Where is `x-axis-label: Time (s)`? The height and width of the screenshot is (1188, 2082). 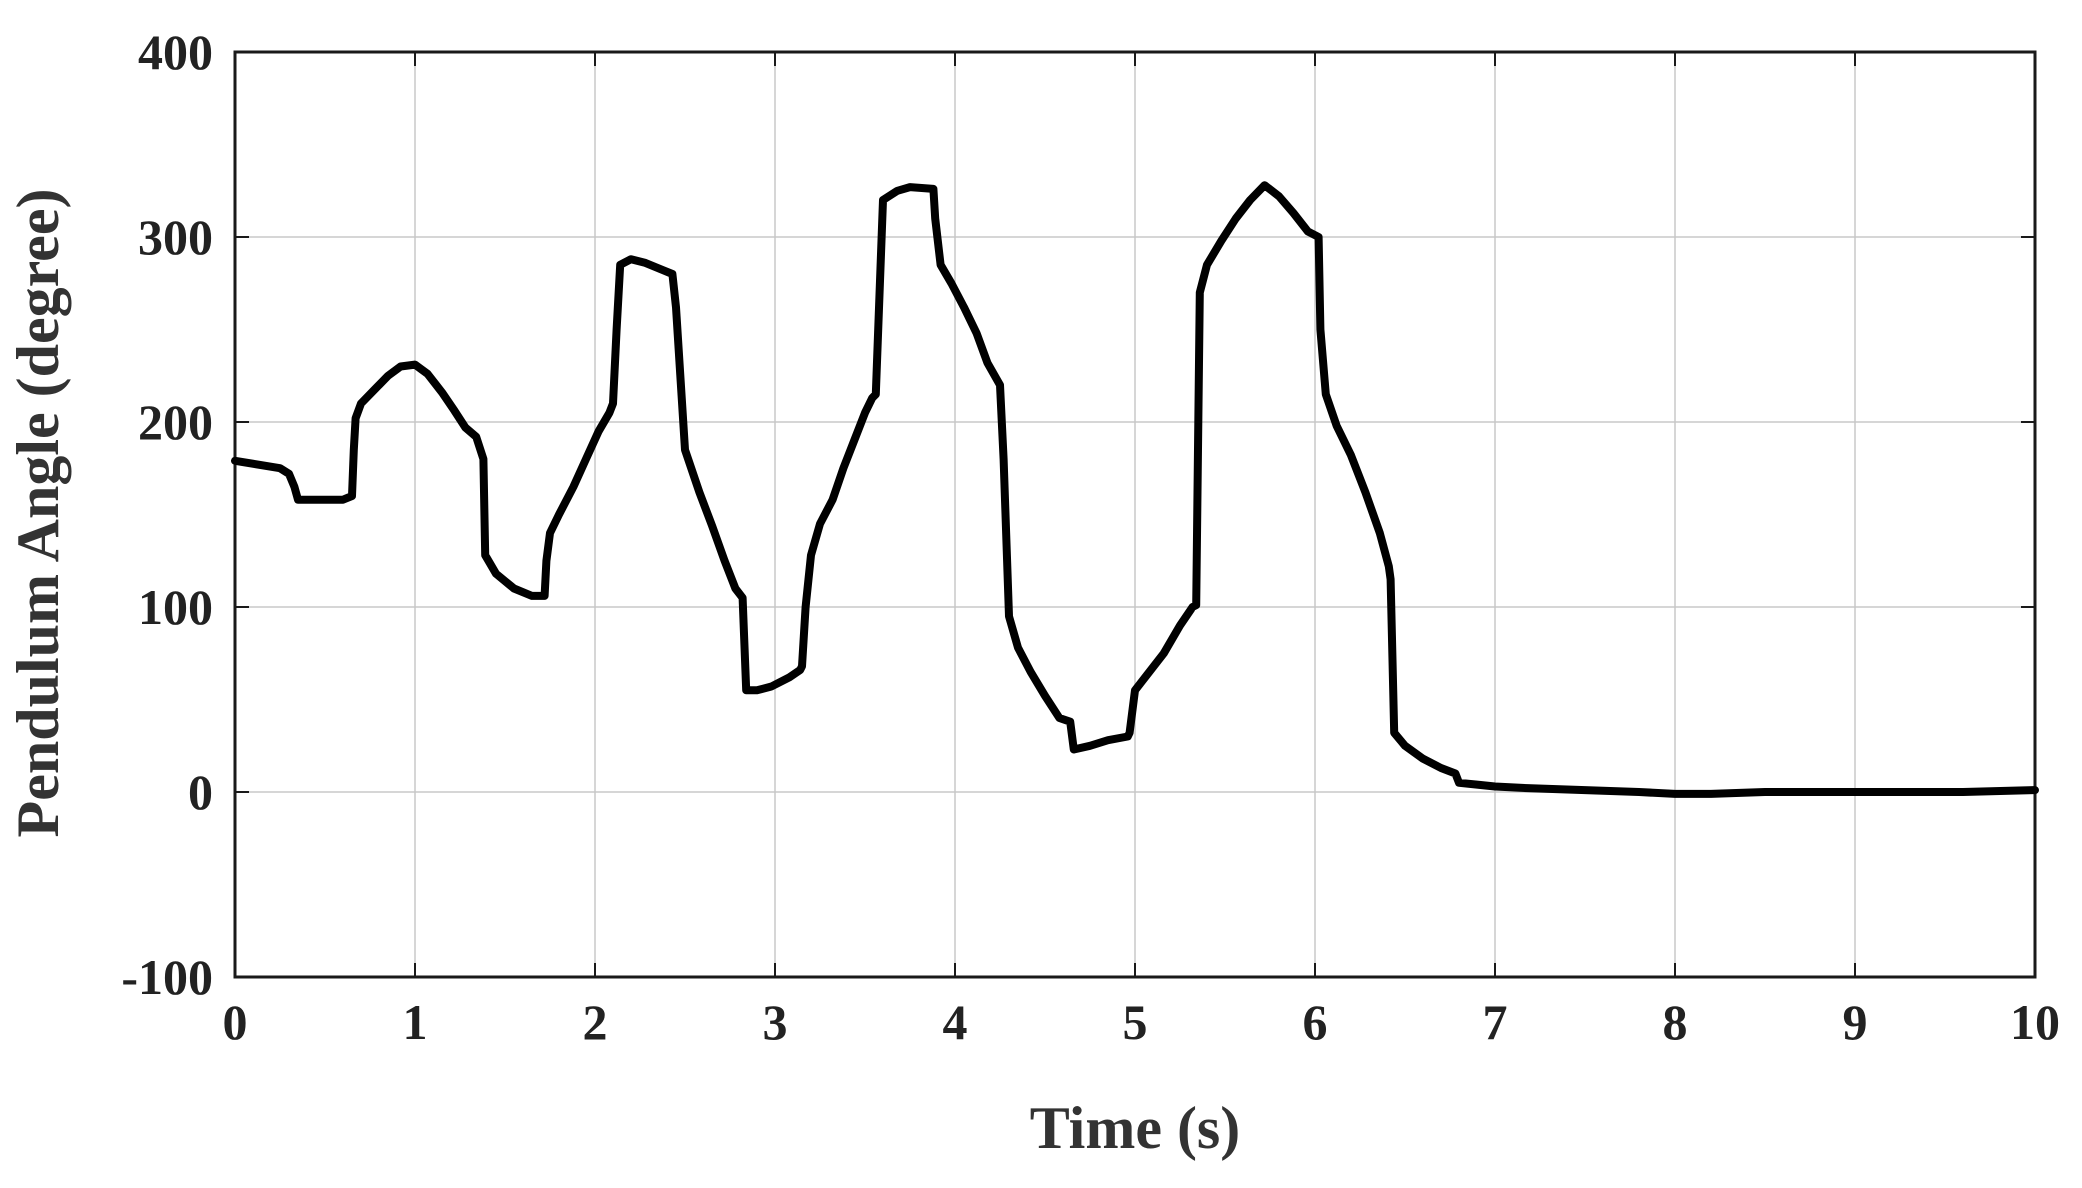 x-axis-label: Time (s) is located at coordinates (1135, 1128).